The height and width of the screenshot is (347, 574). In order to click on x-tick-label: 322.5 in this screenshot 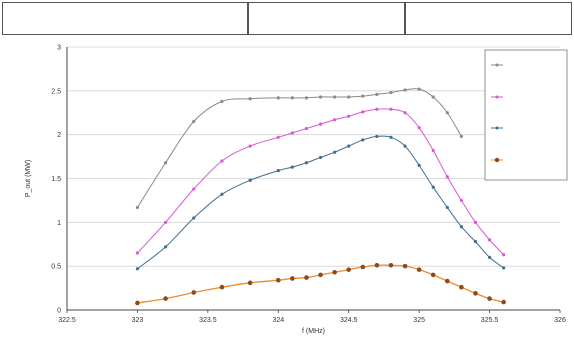, I will do `click(67, 320)`.